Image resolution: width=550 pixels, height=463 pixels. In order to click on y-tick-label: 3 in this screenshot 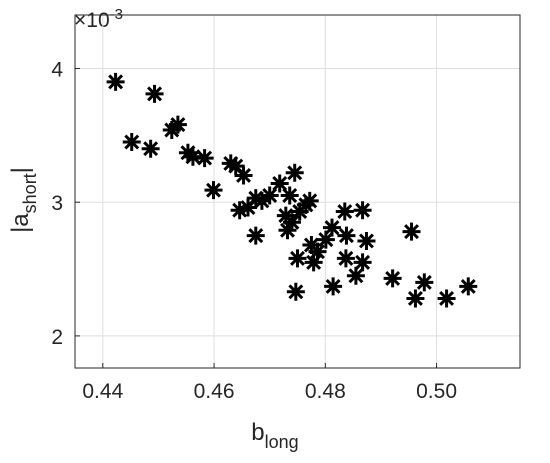, I will do `click(57, 203)`.